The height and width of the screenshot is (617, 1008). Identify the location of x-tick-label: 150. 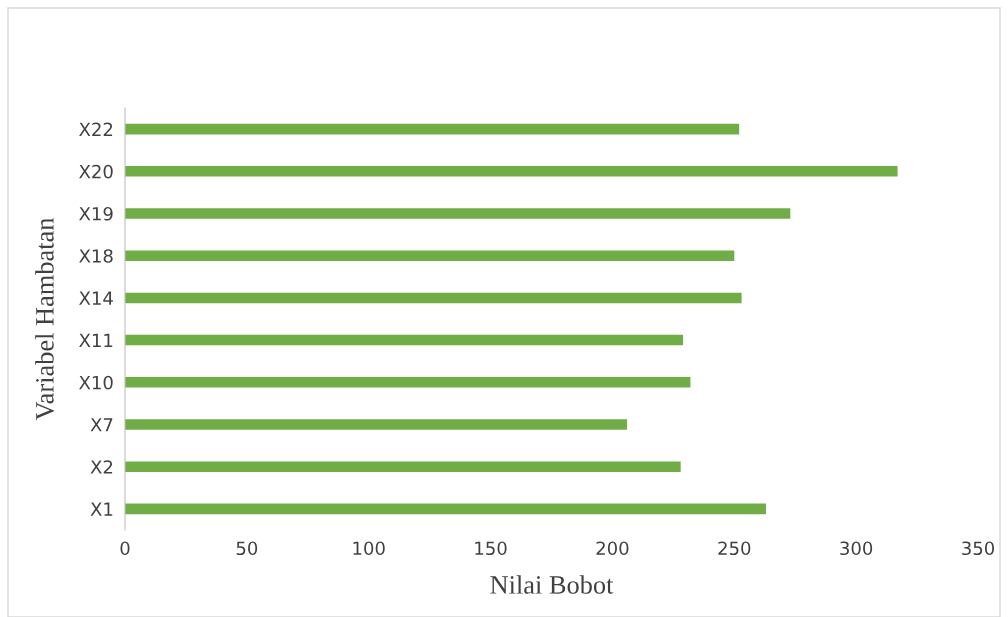
(491, 548).